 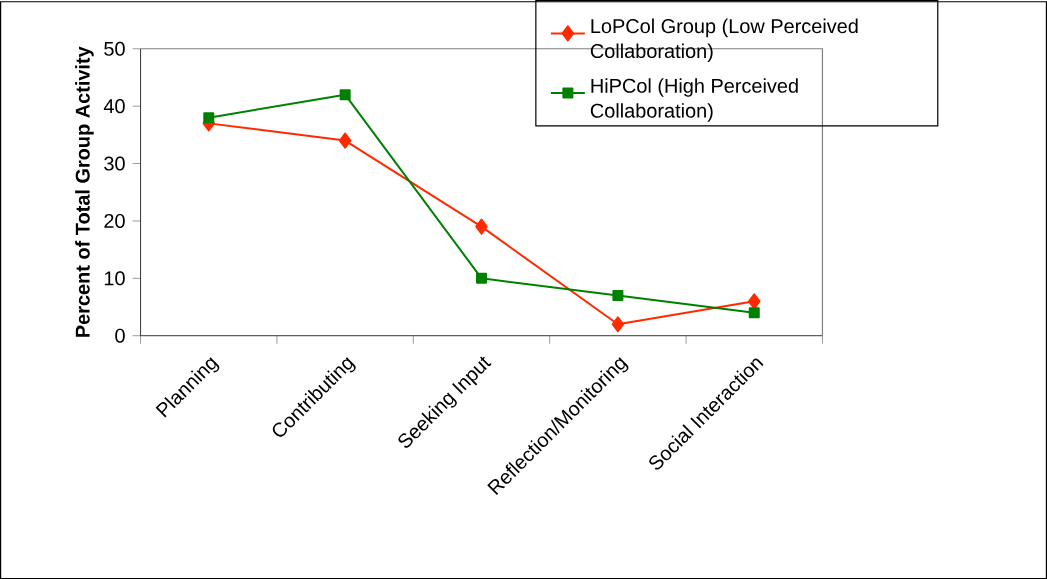 I want to click on y-tick-label: 50, so click(x=114, y=48).